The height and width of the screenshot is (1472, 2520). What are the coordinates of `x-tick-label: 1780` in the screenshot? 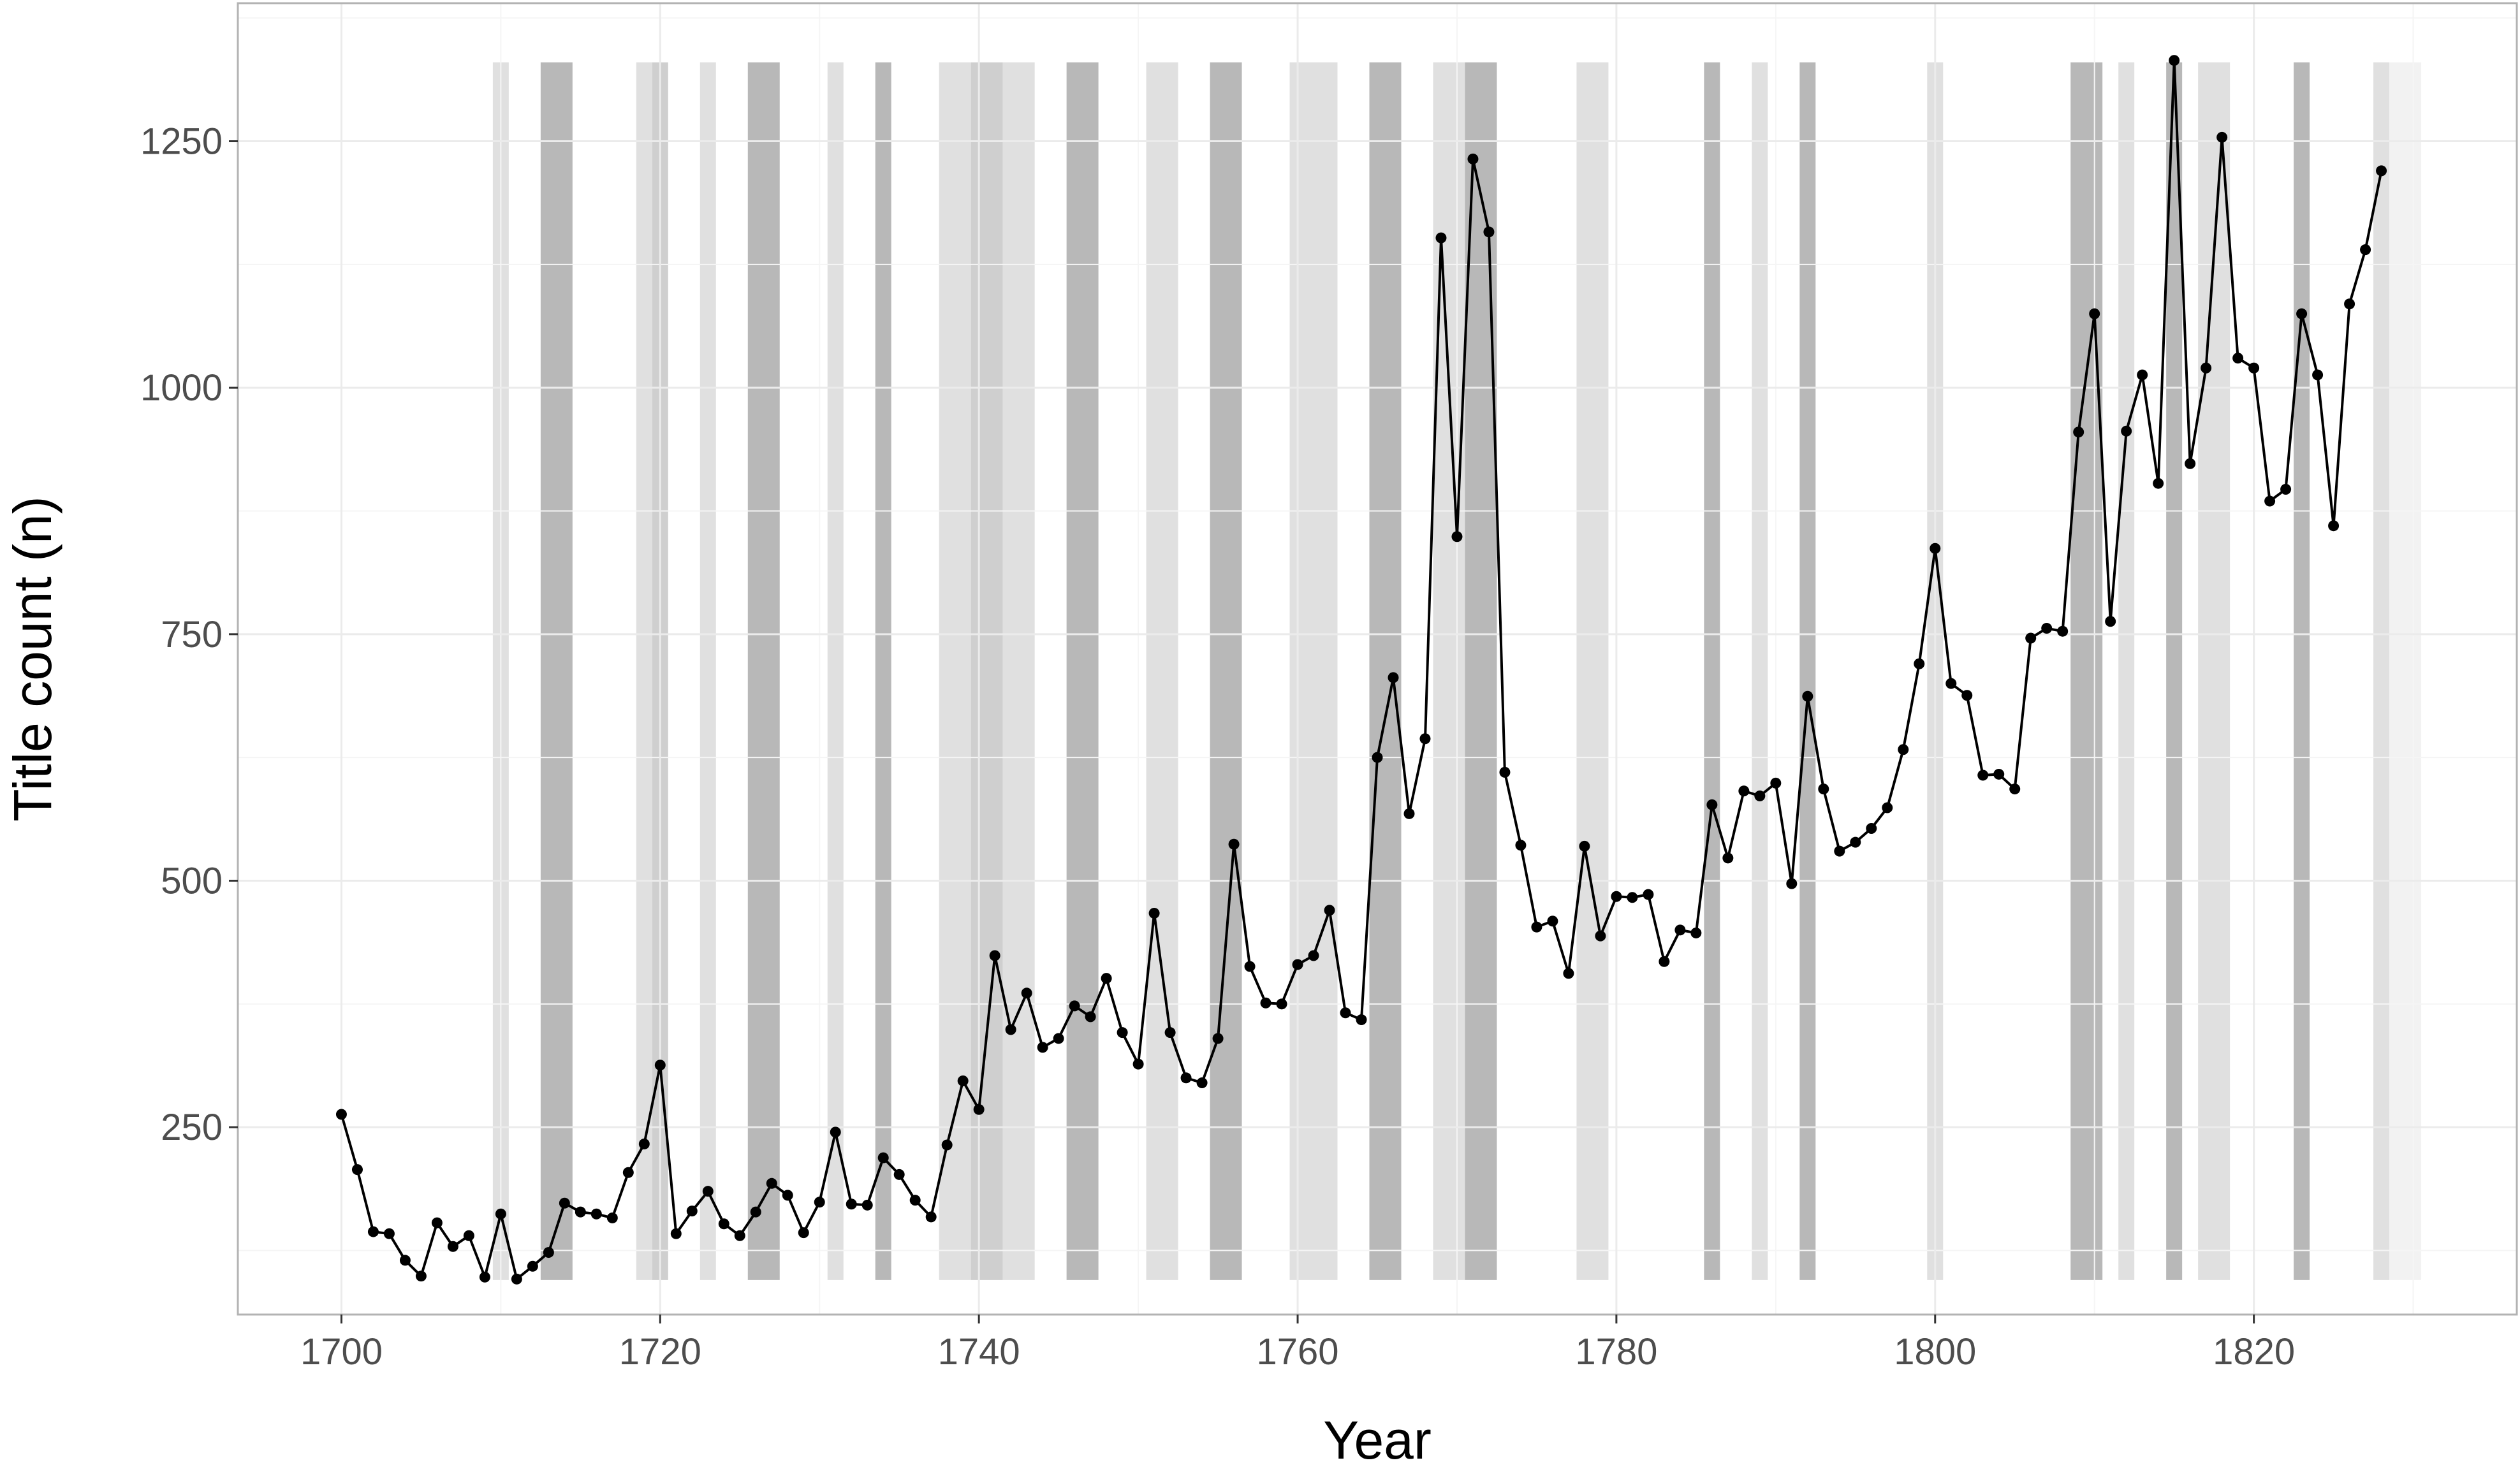 It's located at (1616, 1352).